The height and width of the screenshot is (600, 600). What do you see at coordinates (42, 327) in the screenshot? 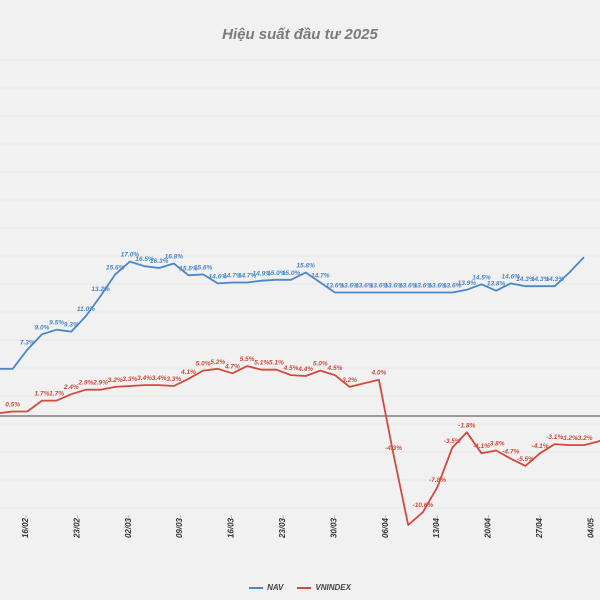
I see `data-label: 9.0%` at bounding box center [42, 327].